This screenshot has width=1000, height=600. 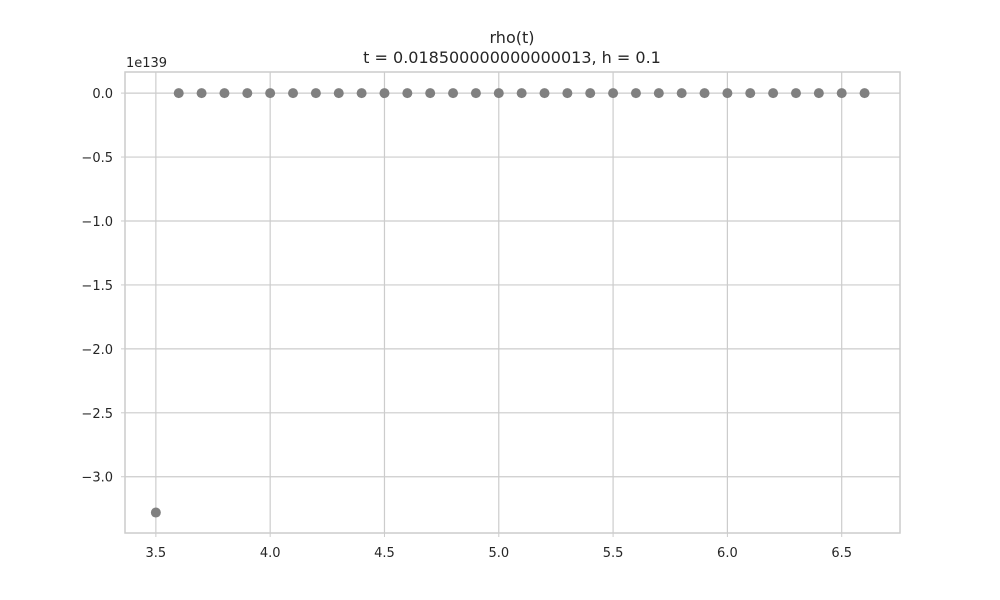 I want to click on chart-subtitle: t = 0.018500000000000013, h = 0.1, so click(x=512, y=57).